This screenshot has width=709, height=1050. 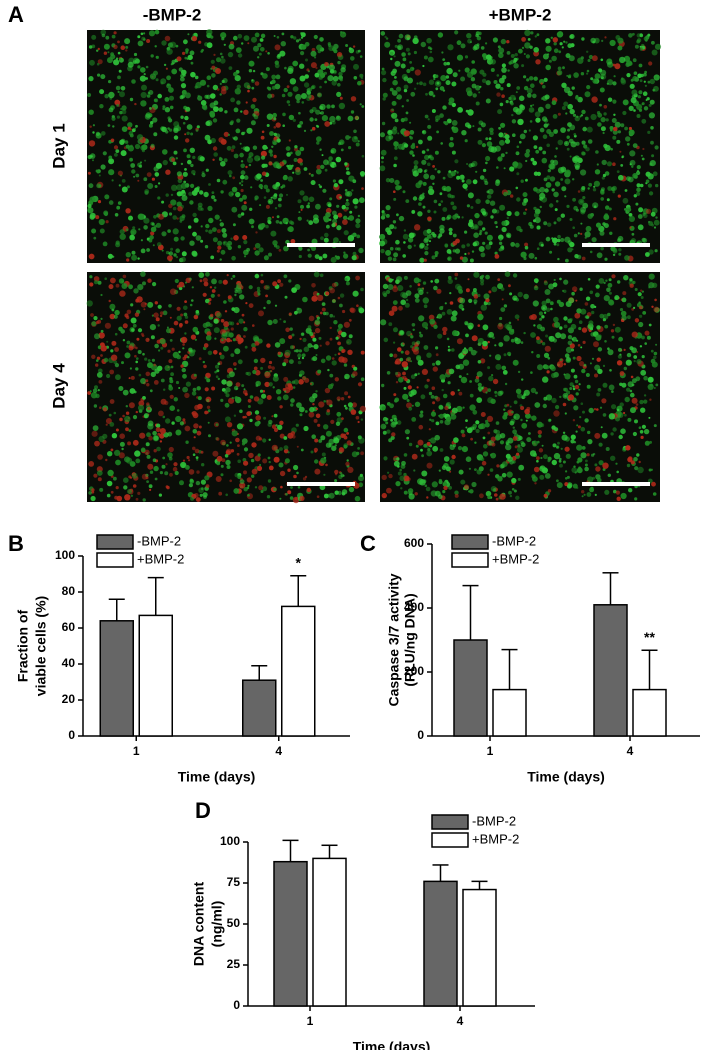 I want to click on x-axis-label: Time (days), so click(x=392, y=1044).